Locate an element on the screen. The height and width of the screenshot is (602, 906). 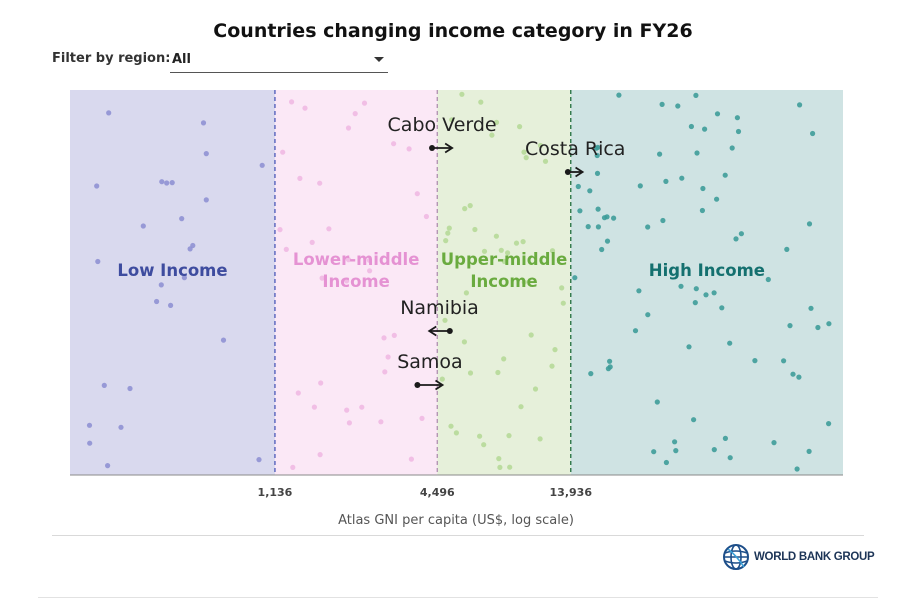
category-label: Lower-middle Income is located at coordinates (356, 270).